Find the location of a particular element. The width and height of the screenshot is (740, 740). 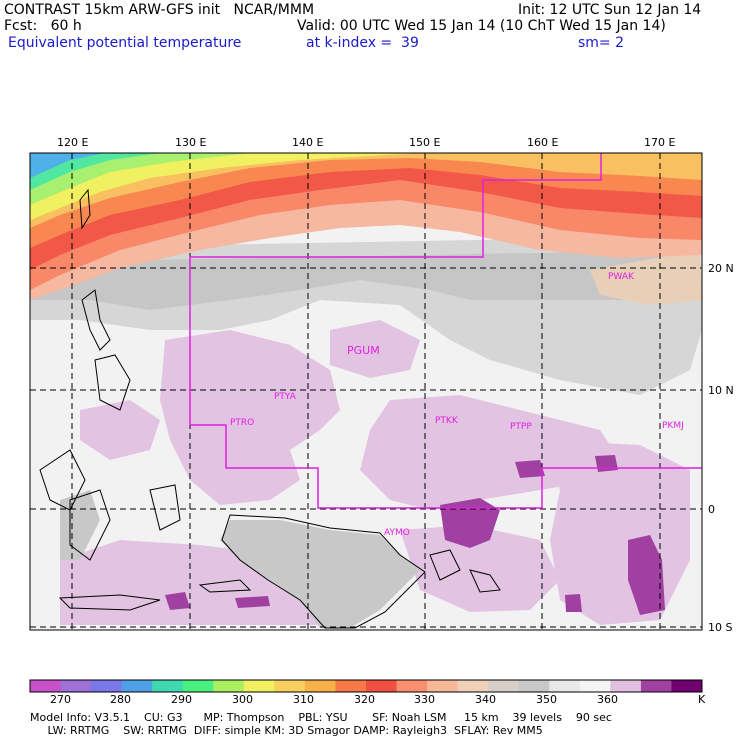

lon-label-140: 140 E is located at coordinates (308, 142).